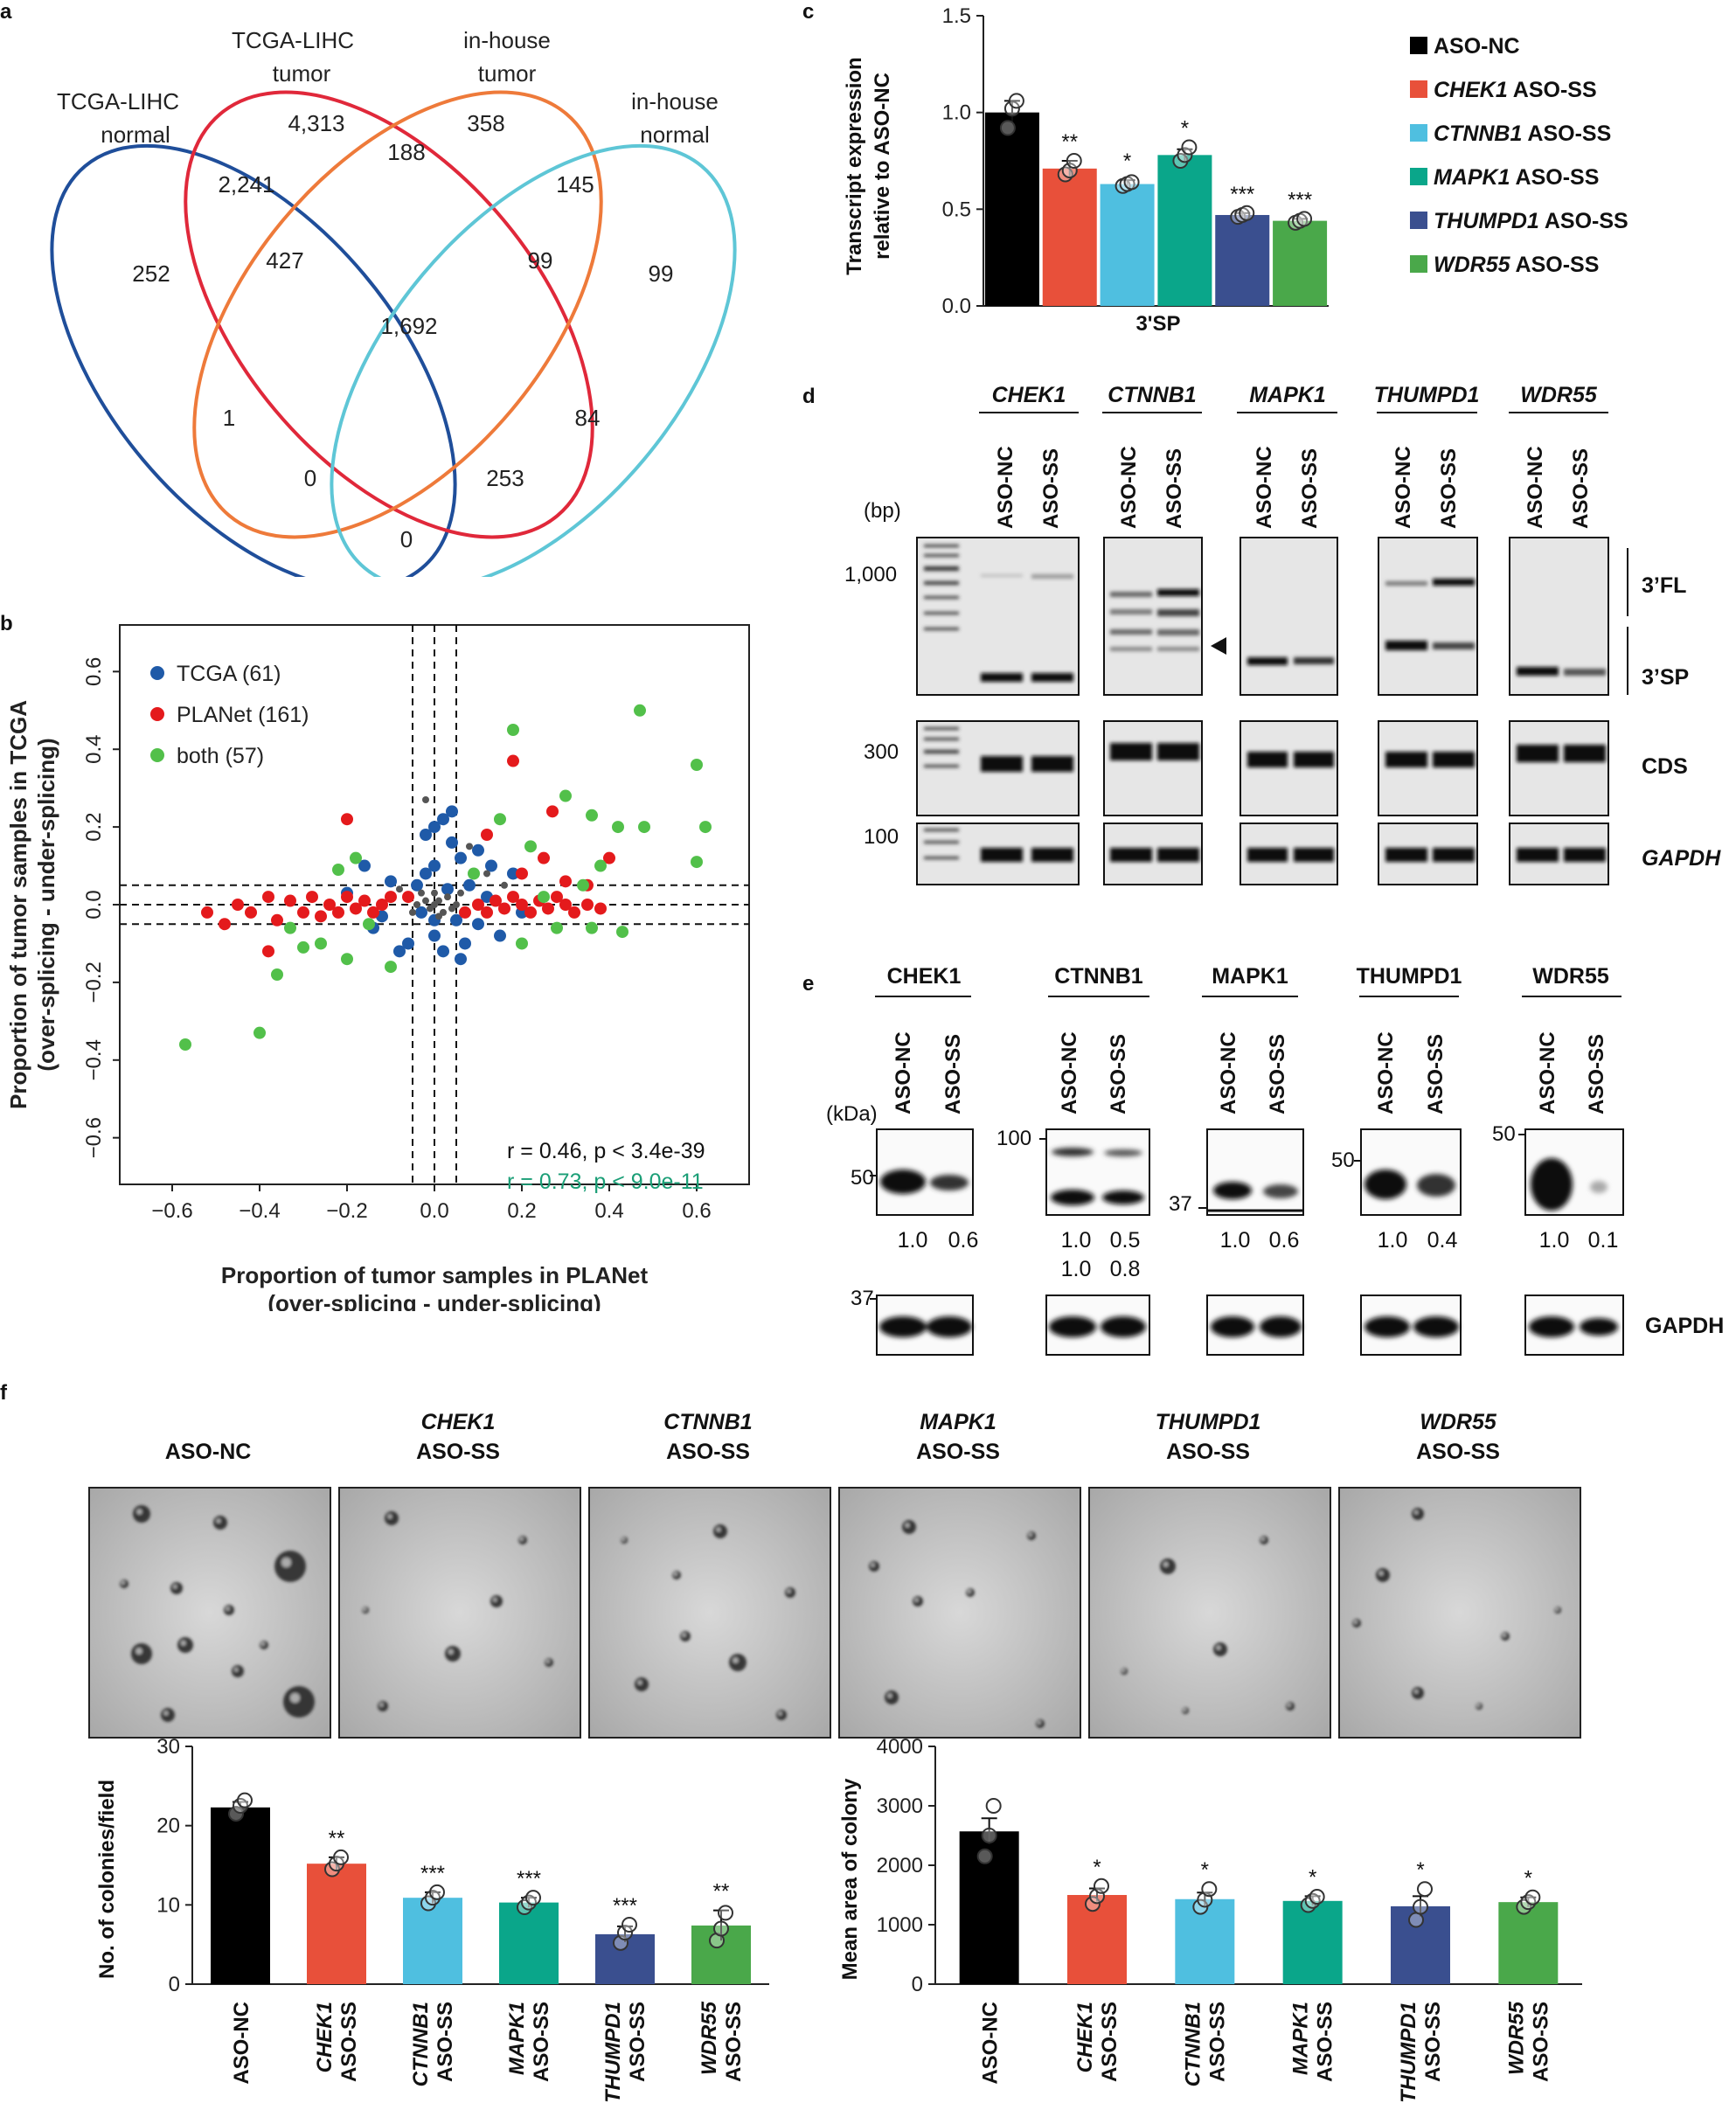 This screenshot has height=2117, width=1736. I want to click on venn-count: 188, so click(406, 152).